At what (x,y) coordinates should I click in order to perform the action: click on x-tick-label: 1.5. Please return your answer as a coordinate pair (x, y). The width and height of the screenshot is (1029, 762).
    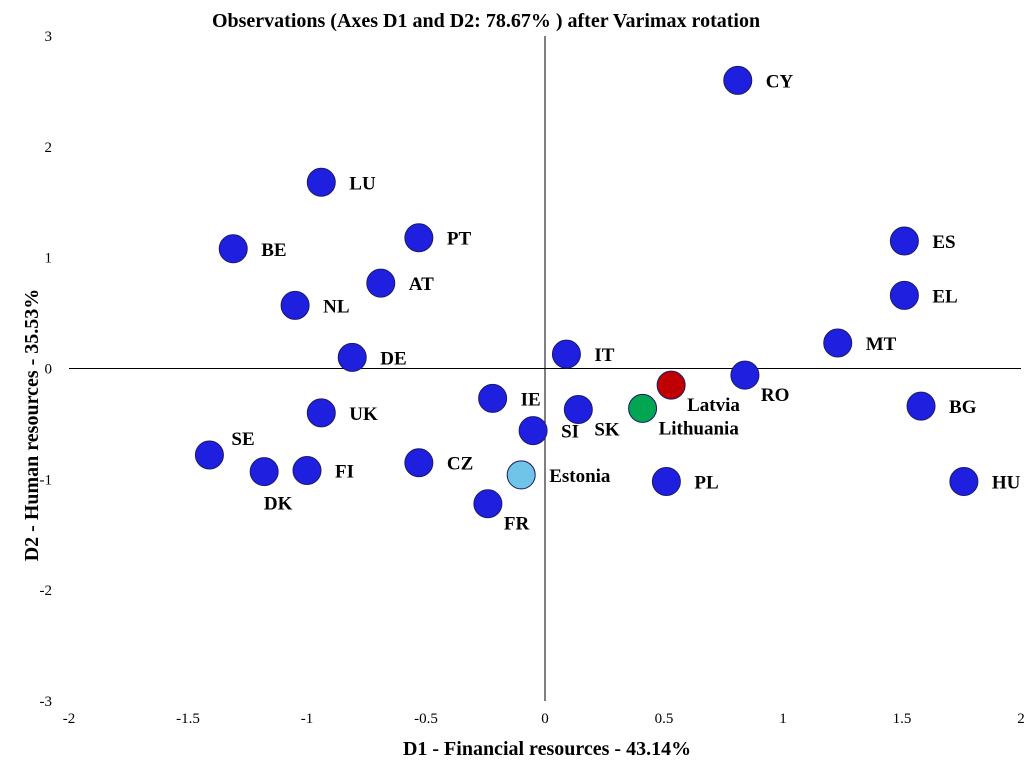
    Looking at the image, I should click on (902, 719).